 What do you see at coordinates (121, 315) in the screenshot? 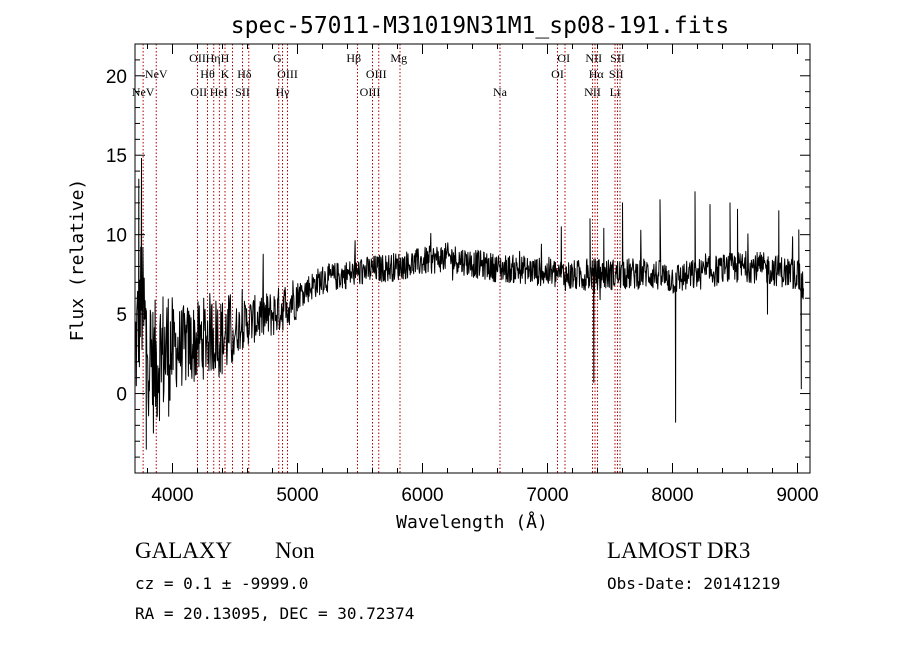
I see `y-tick-label: 5` at bounding box center [121, 315].